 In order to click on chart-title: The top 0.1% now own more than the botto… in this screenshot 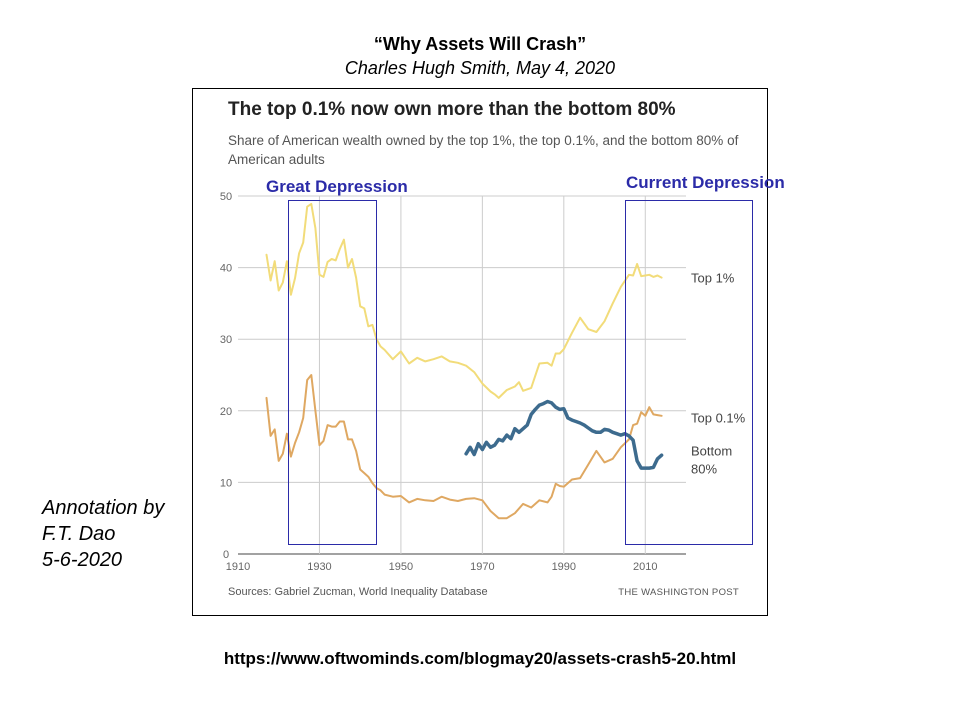, I will do `click(452, 109)`.